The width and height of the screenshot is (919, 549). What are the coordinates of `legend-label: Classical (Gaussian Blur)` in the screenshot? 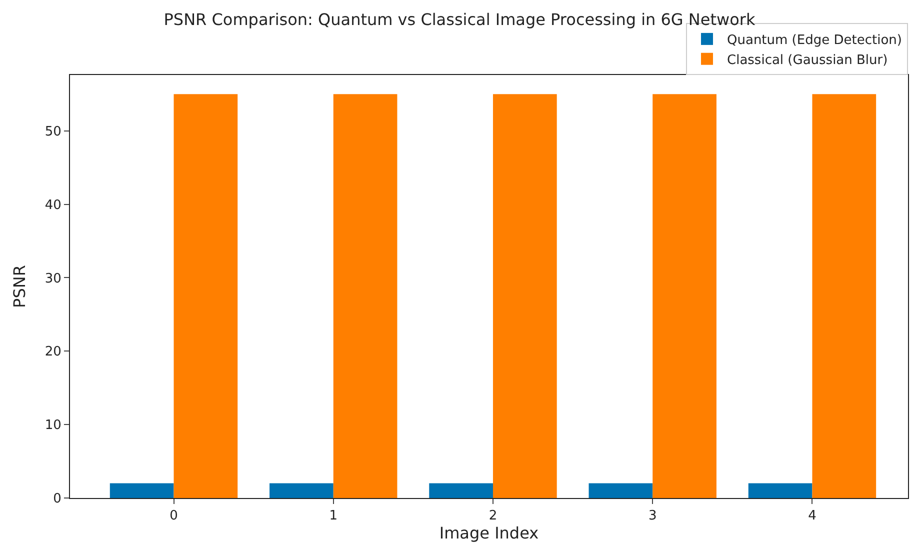 It's located at (807, 60).